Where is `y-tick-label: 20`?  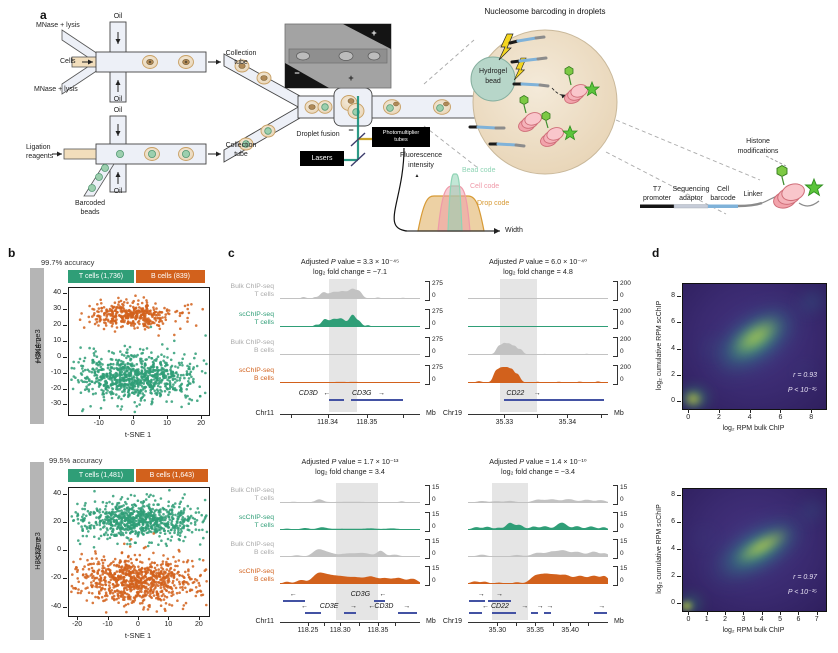 y-tick-label: 20 is located at coordinates (57, 325).